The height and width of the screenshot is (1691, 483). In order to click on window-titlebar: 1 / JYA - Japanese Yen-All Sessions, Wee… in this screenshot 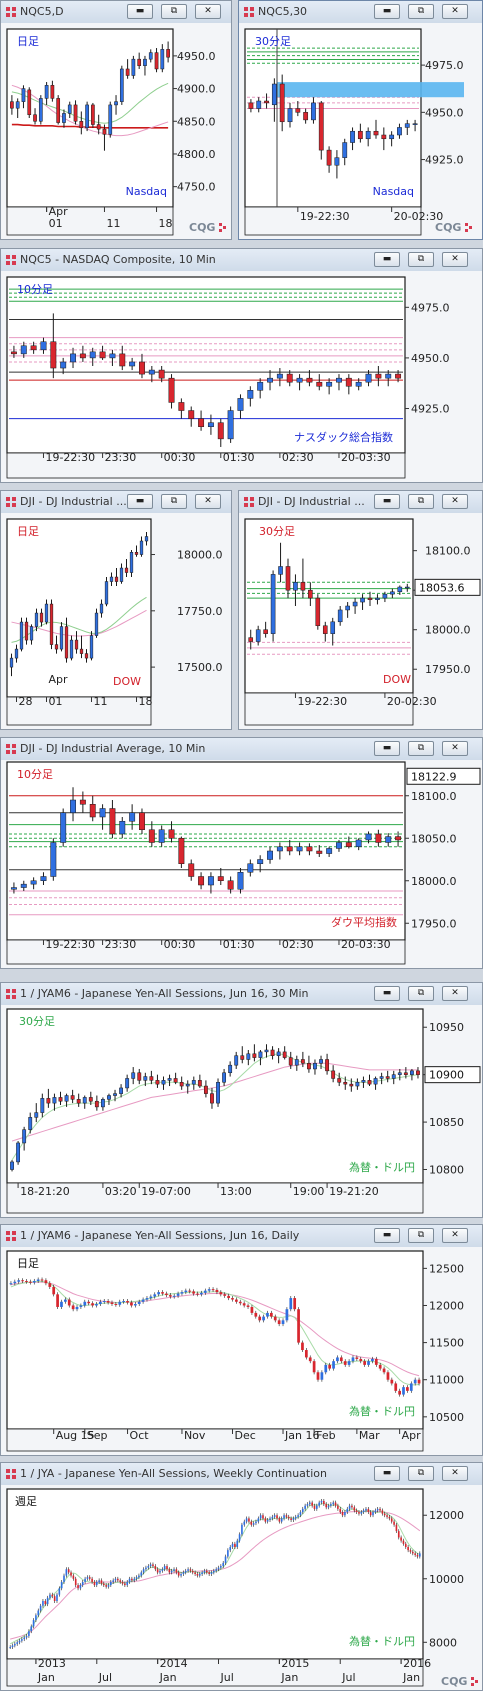, I will do `click(241, 1474)`.